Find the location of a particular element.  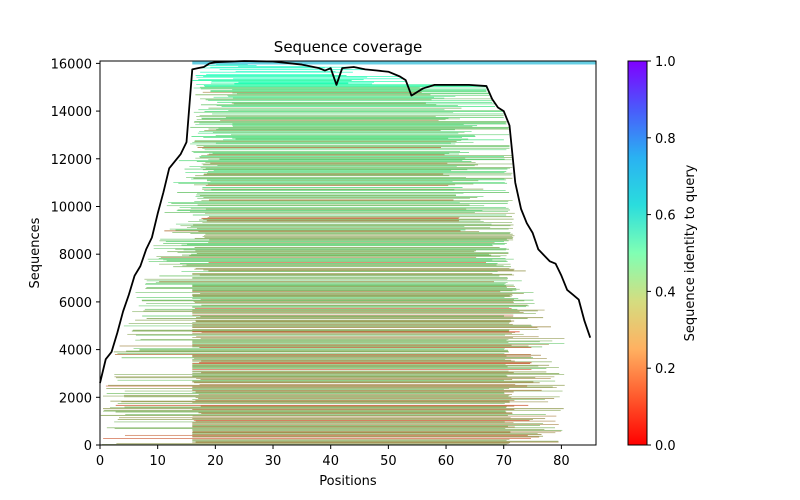

x-tick-label: 60 is located at coordinates (446, 461).